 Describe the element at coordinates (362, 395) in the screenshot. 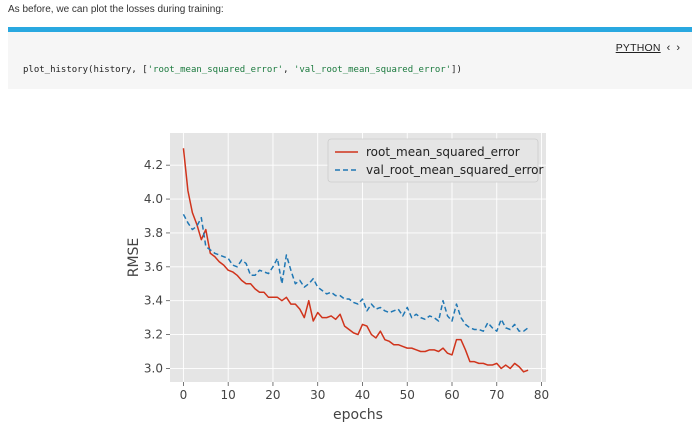

I see `x-tick-label: 40` at that location.